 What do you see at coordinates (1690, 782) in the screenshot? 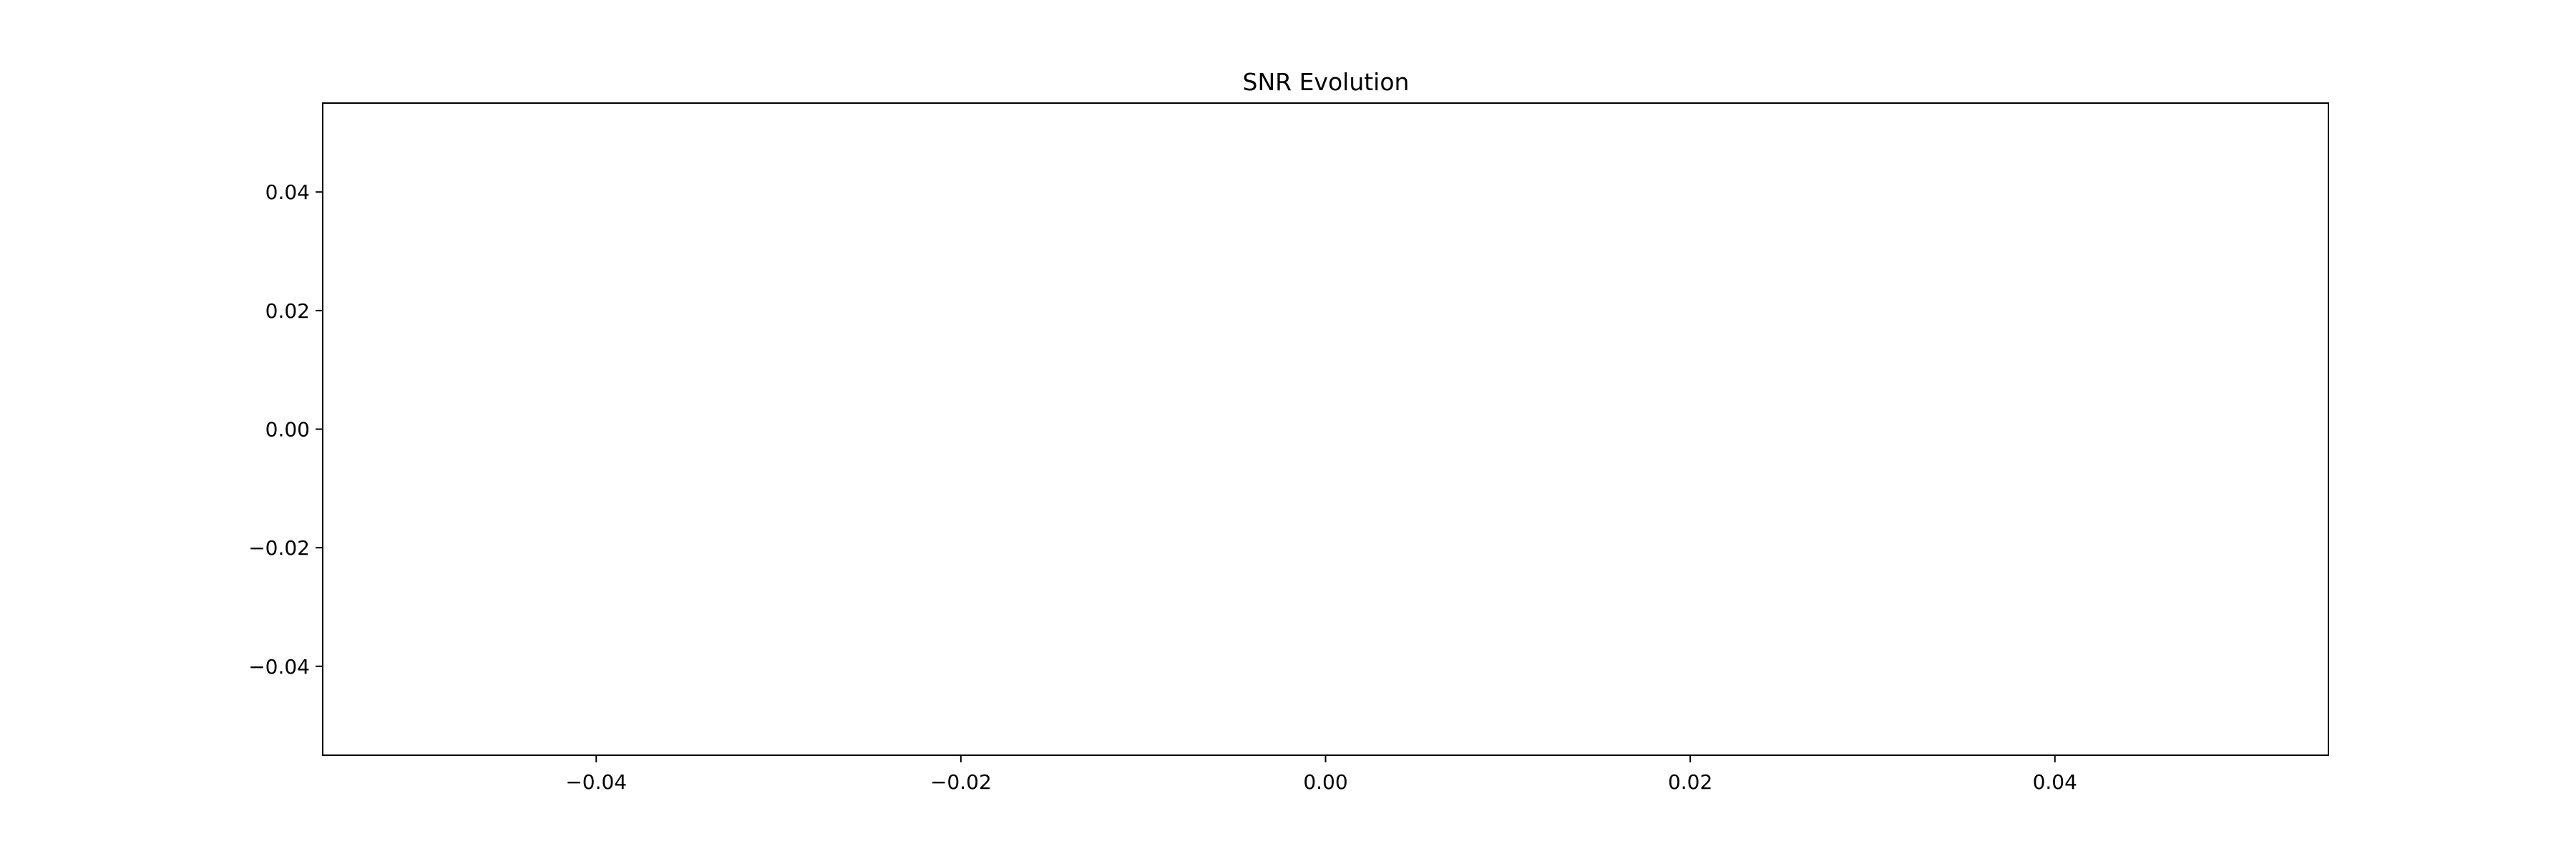
I see `x-tick-label: 0.02` at bounding box center [1690, 782].